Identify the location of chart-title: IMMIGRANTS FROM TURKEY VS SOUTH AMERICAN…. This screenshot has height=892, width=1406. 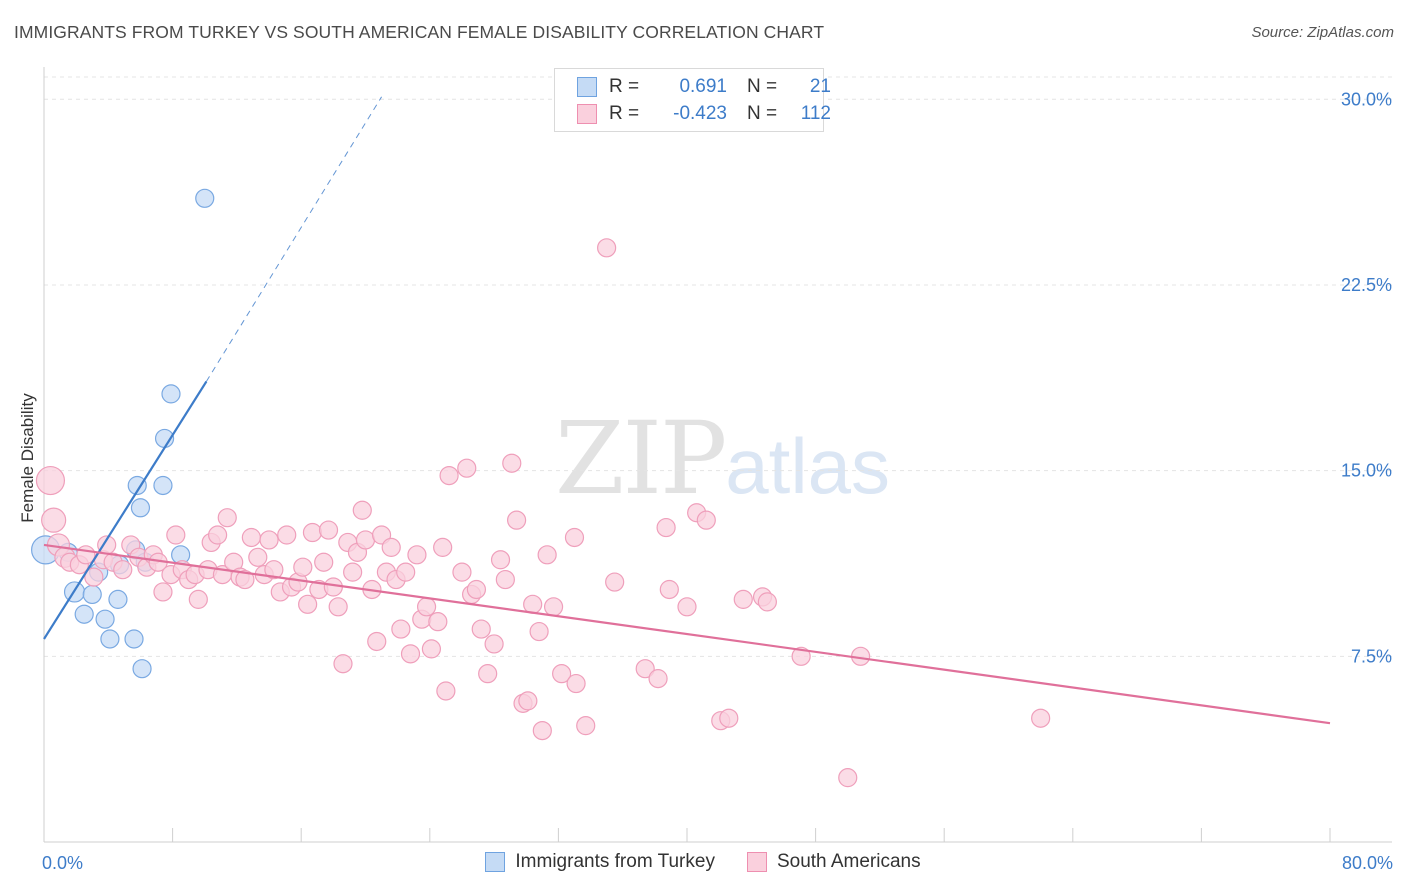
(419, 32).